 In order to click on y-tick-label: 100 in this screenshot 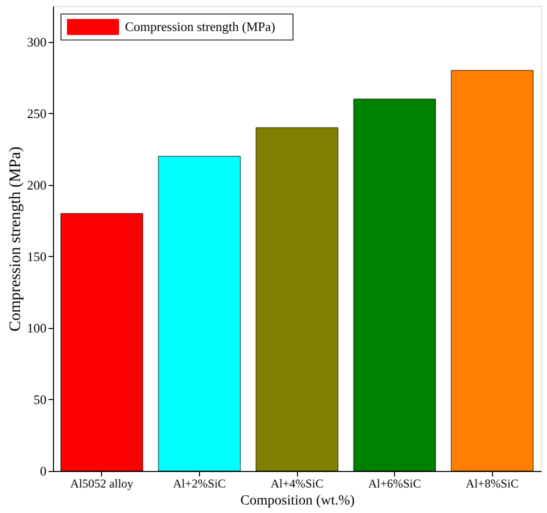, I will do `click(36, 328)`.